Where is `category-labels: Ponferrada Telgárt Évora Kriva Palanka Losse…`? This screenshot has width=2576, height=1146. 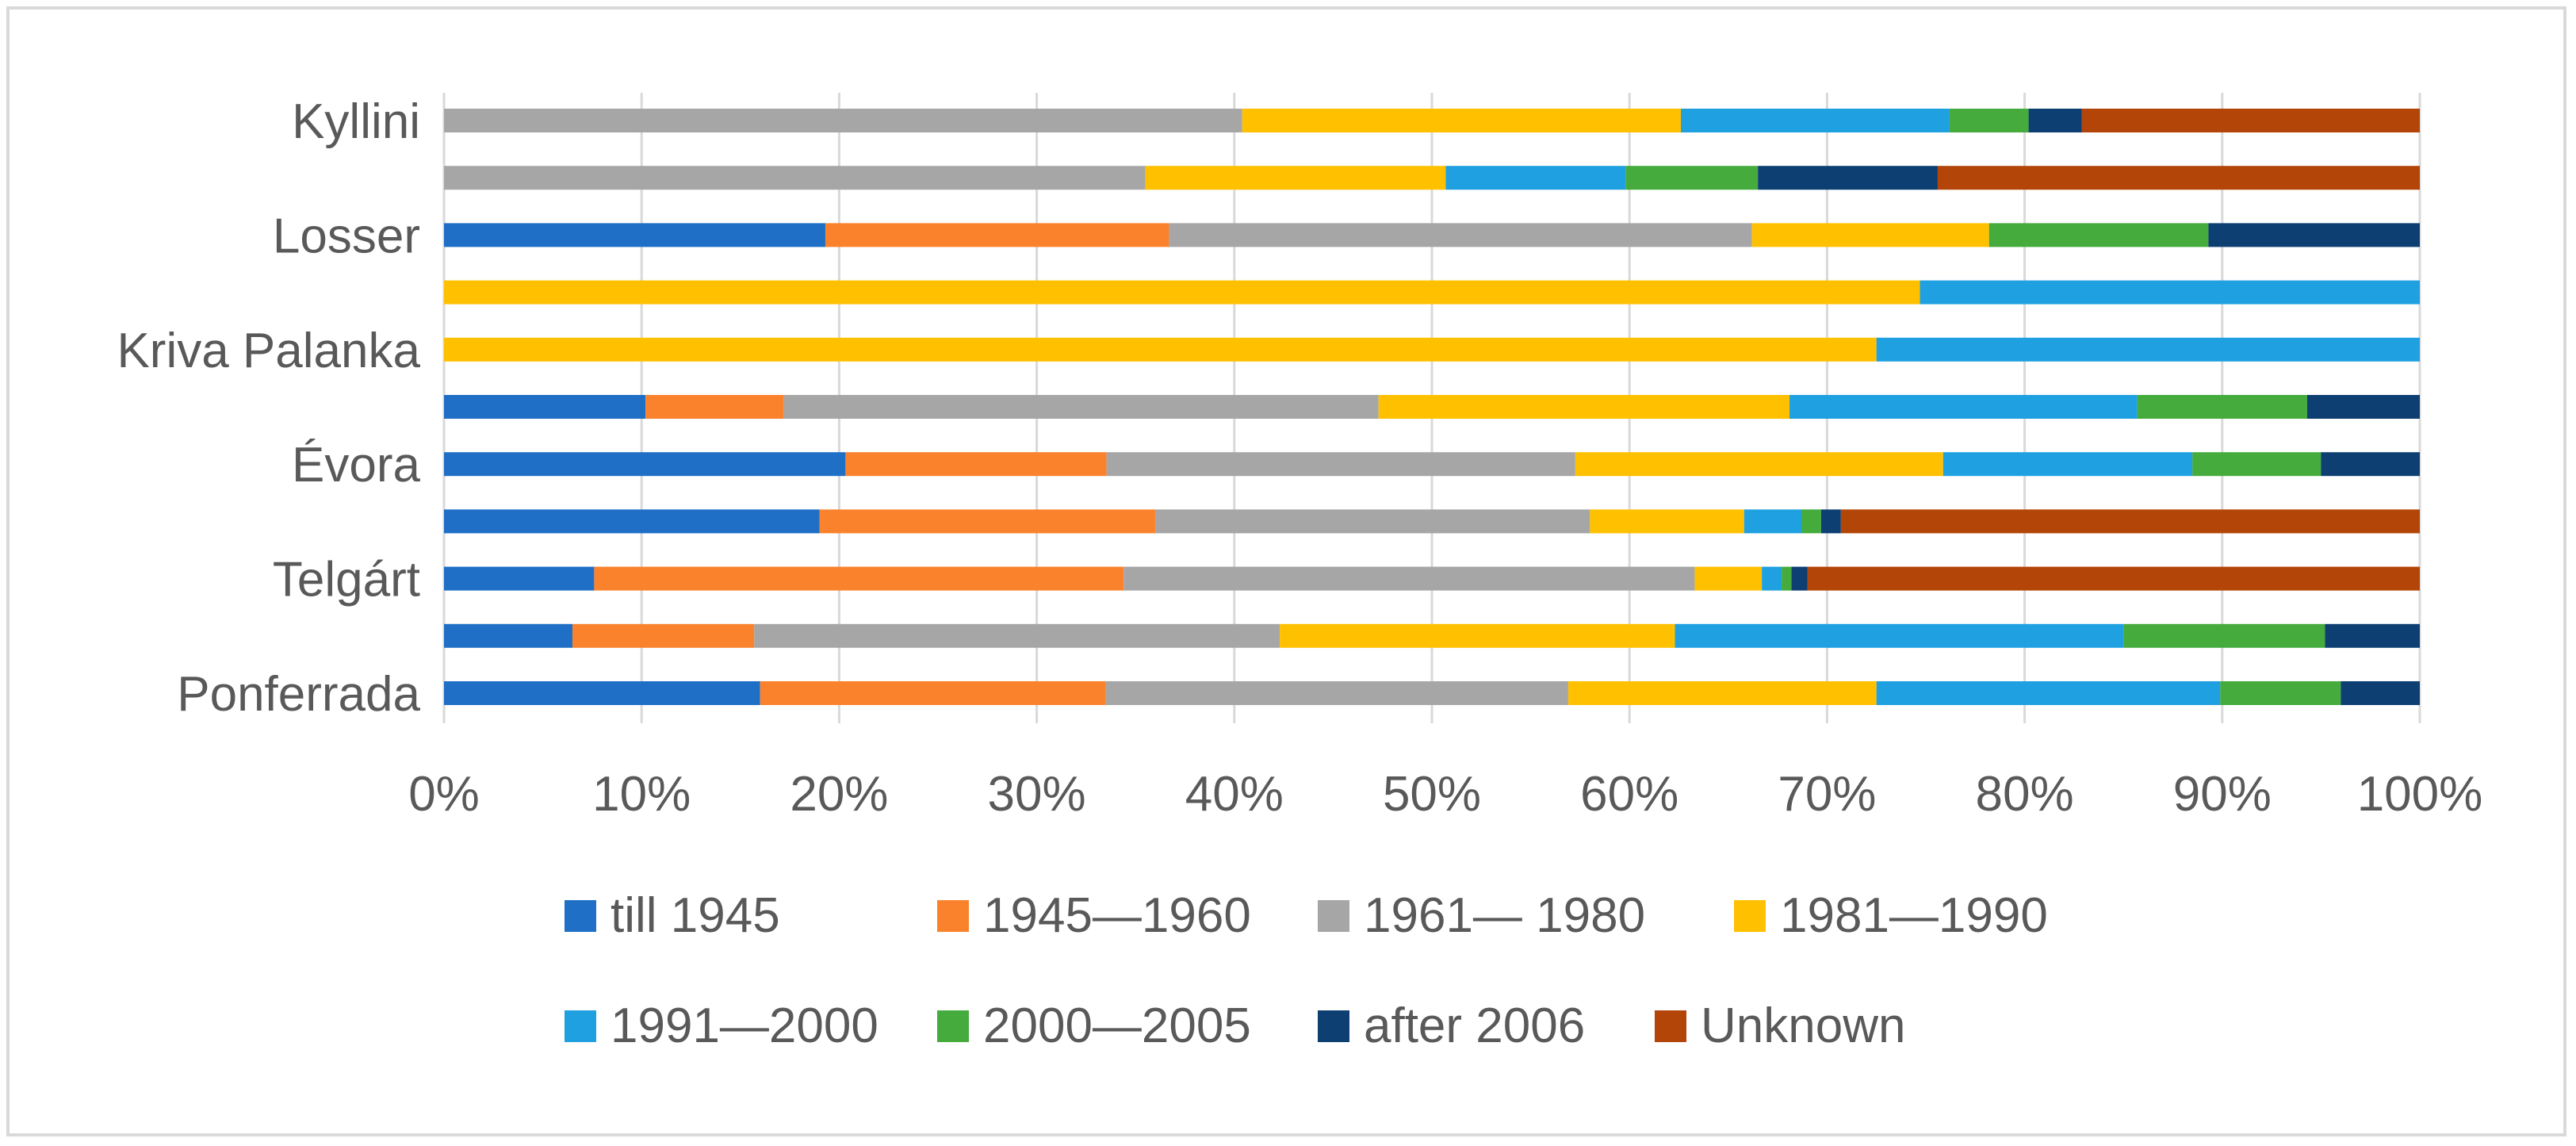 category-labels: Ponferrada Telgárt Évora Kriva Palanka Losse… is located at coordinates (268, 408).